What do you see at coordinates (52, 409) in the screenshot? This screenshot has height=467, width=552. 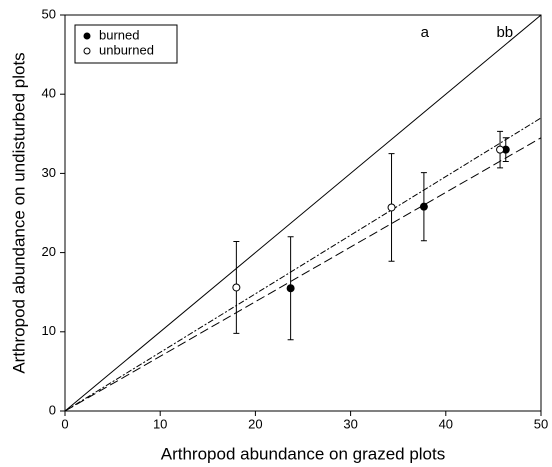 I see `y-tick-label: 0` at bounding box center [52, 409].